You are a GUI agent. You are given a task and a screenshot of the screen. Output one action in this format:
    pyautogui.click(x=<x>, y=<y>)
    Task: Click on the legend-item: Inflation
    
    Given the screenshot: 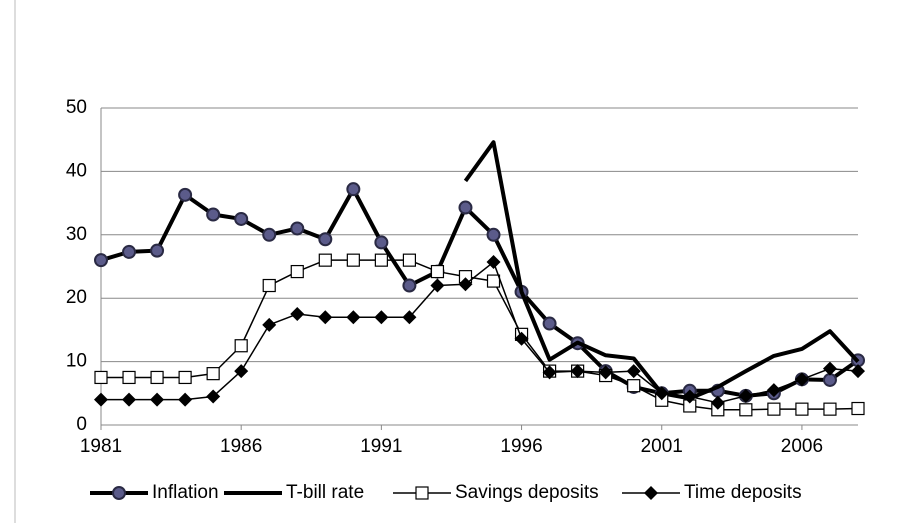 What is the action you would take?
    pyautogui.click(x=154, y=492)
    